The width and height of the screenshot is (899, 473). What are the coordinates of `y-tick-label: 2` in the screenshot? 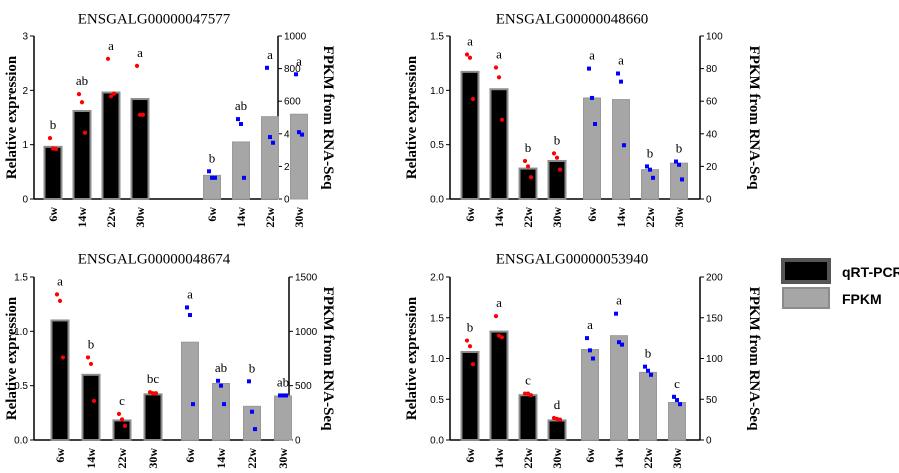 It's located at (25, 91).